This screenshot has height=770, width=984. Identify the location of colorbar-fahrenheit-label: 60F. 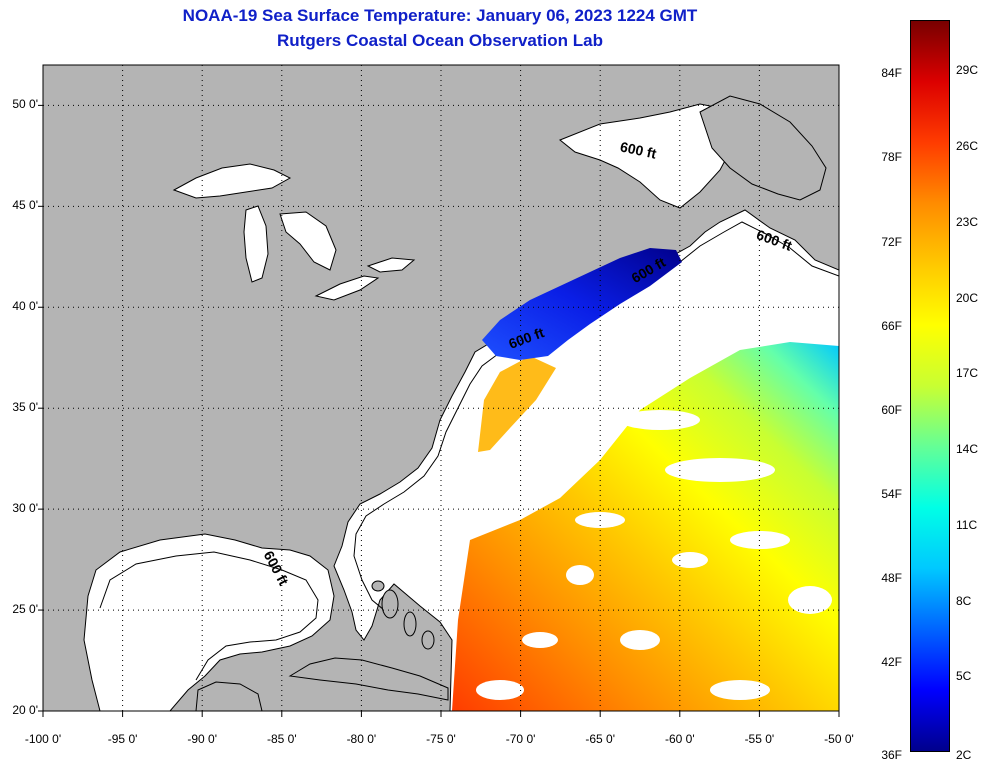
(891, 409).